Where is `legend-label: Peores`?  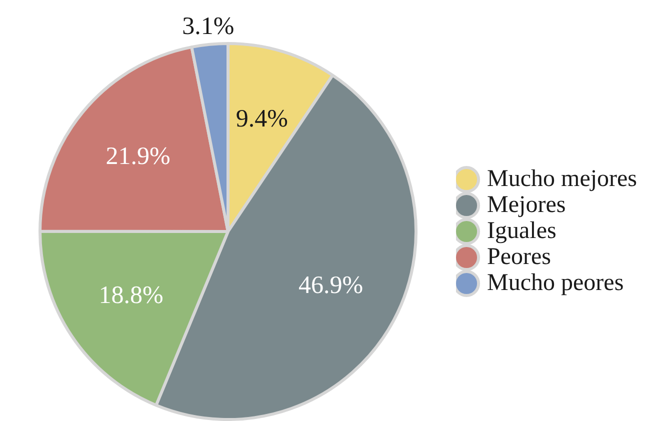
legend-label: Peores is located at coordinates (519, 257).